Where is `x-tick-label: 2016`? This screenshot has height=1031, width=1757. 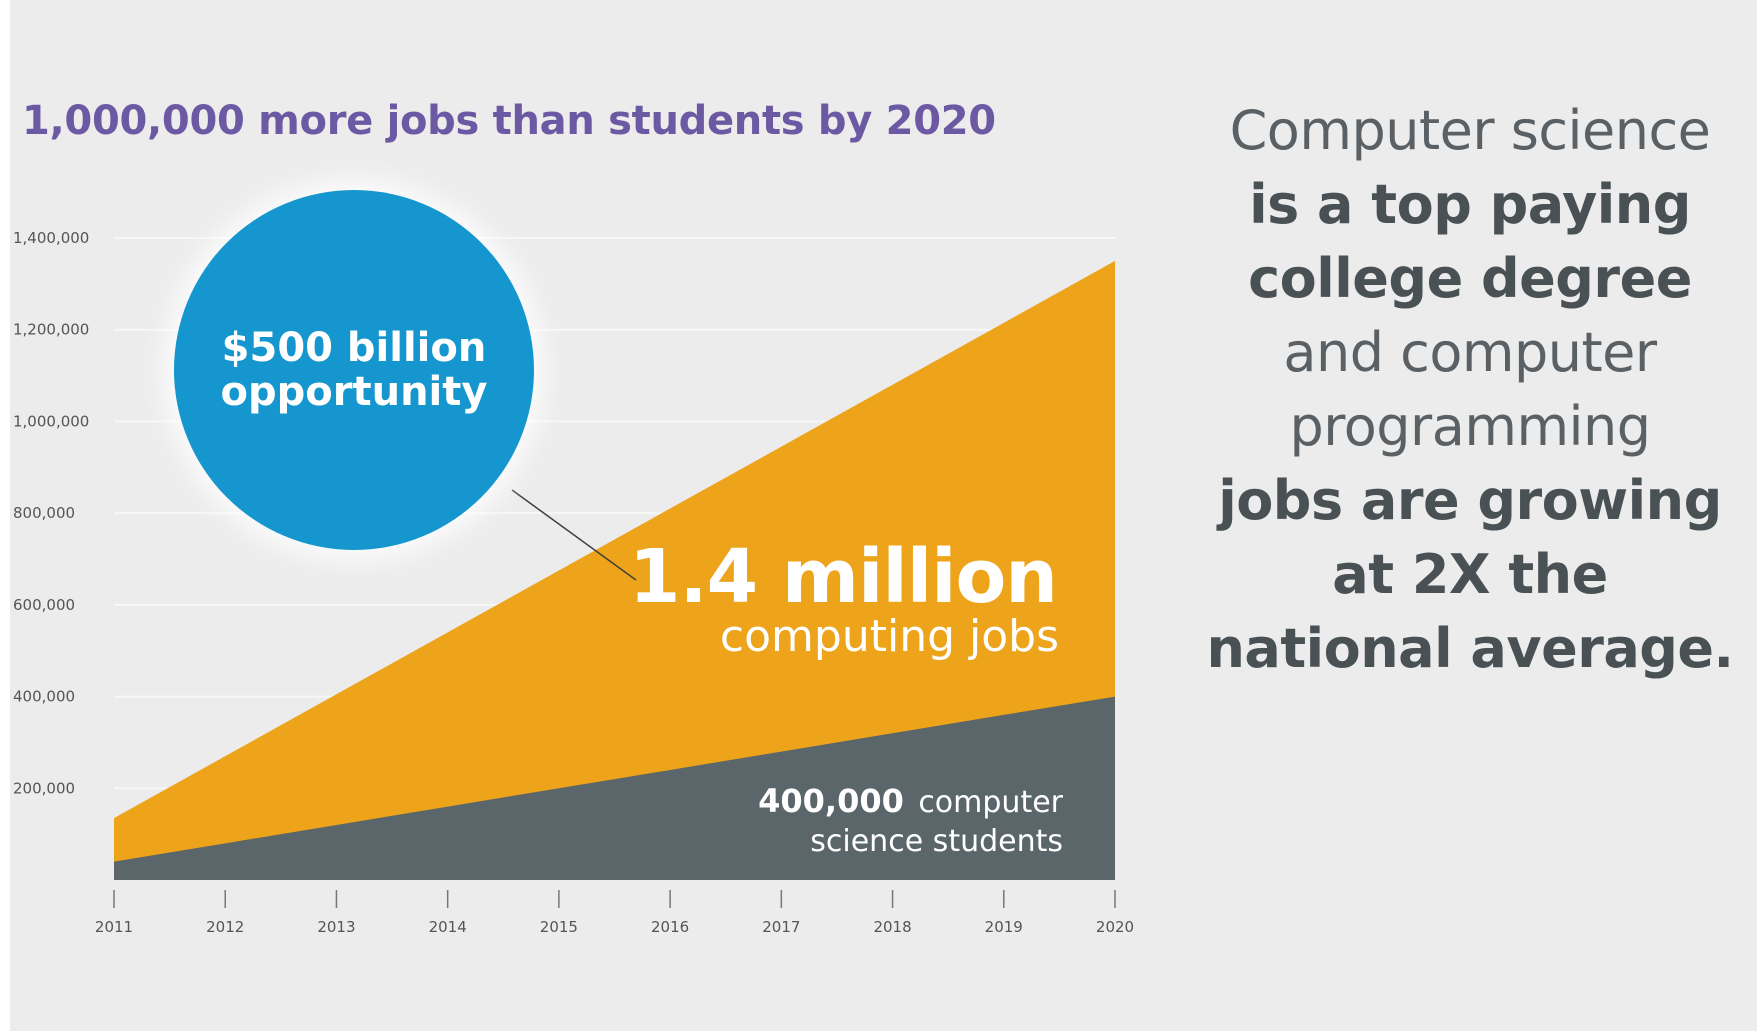
x-tick-label: 2016 is located at coordinates (670, 927).